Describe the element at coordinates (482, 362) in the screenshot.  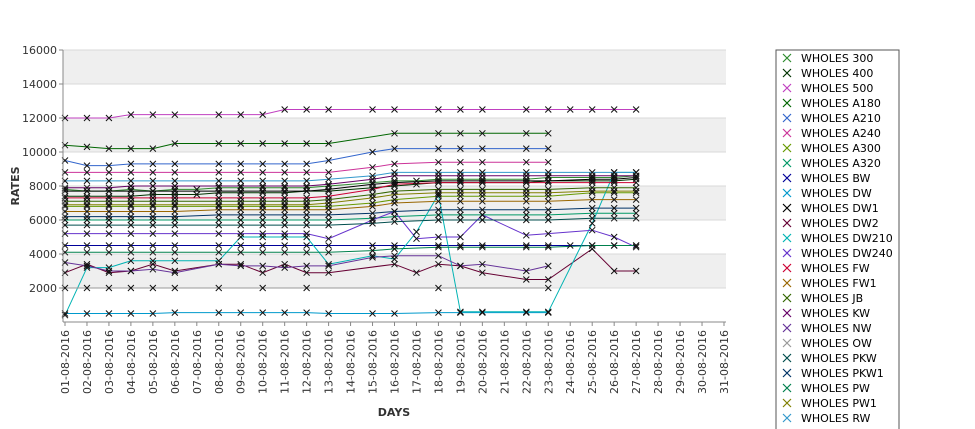
I see `x-tick-label: 20-08-2016` at that location.